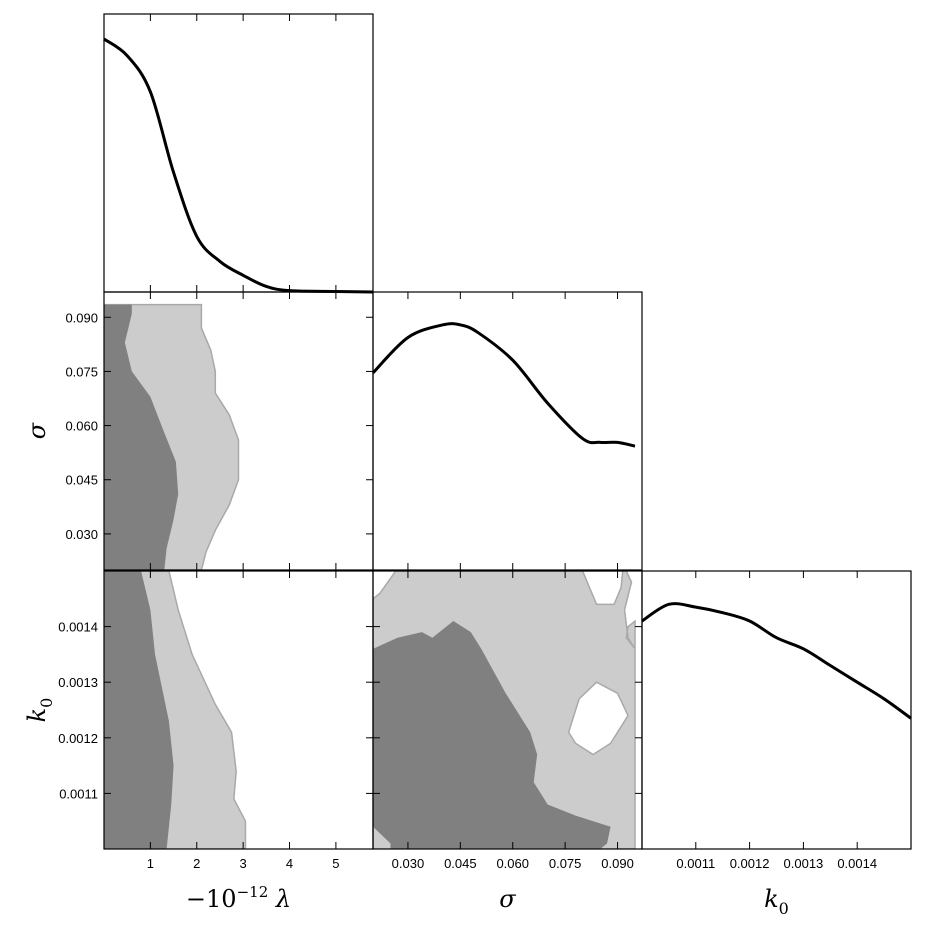  What do you see at coordinates (175, 710) in the screenshot?
I see `joint-panel-lambda-k0` at bounding box center [175, 710].